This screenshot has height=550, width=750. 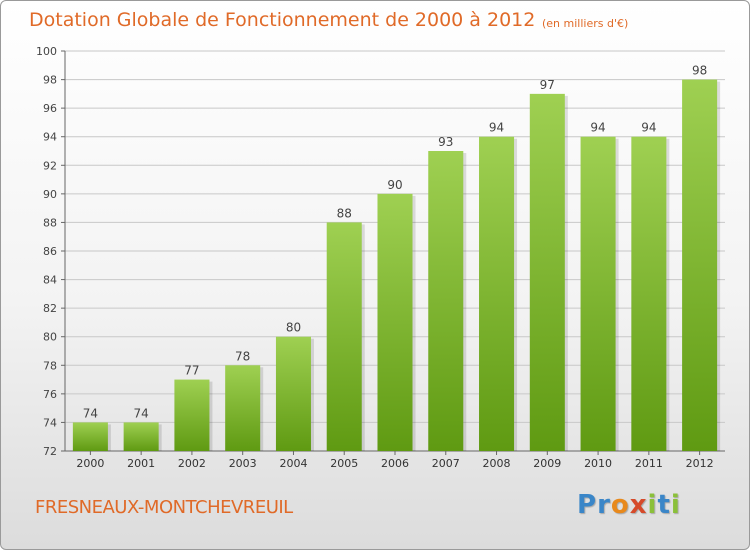 What do you see at coordinates (242, 356) in the screenshot?
I see `bar-value-label: 78` at bounding box center [242, 356].